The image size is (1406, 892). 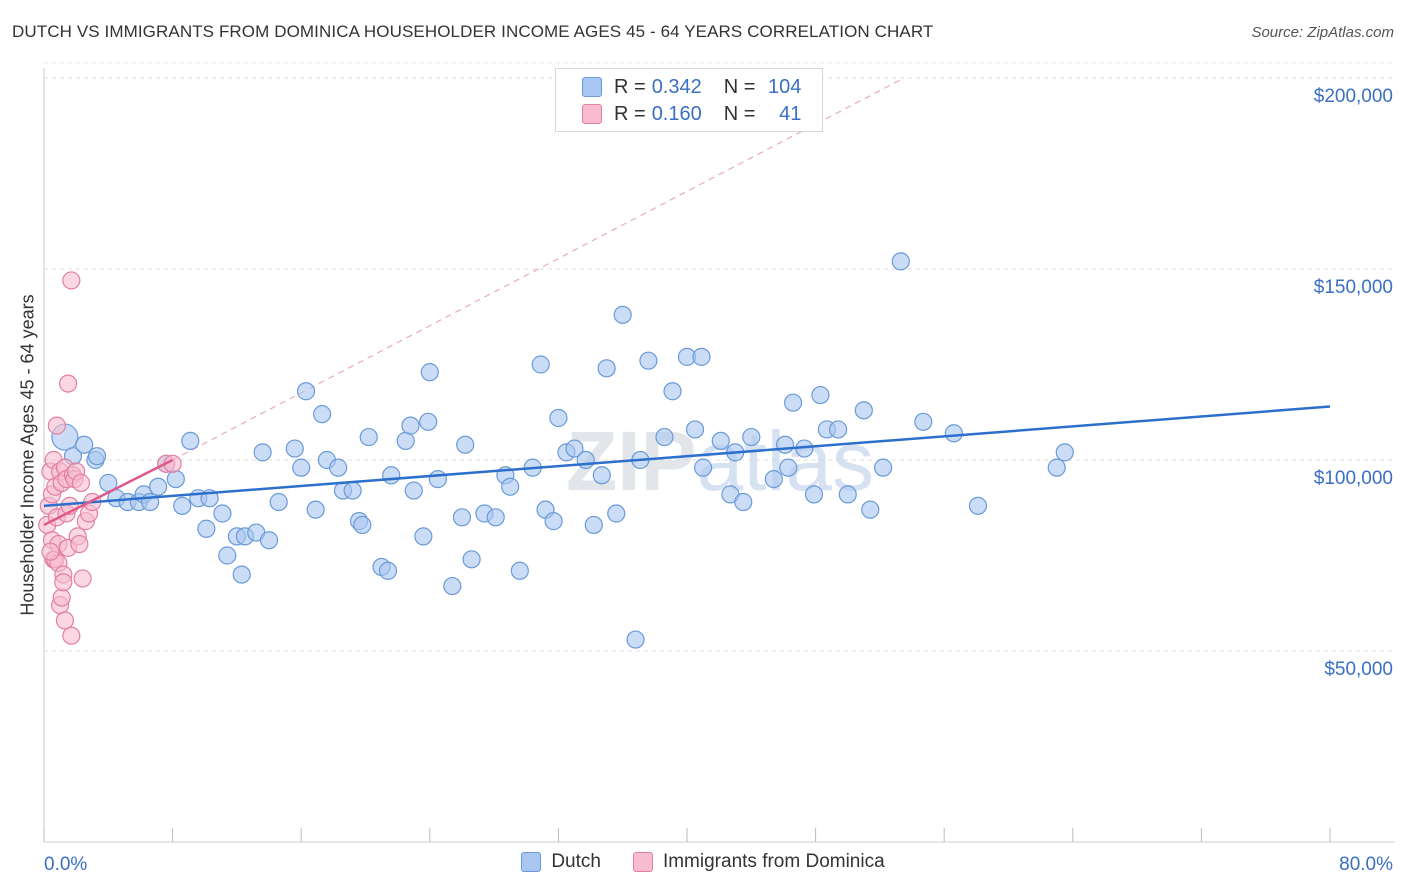 I want to click on trend-line-dominica, so click(x=108, y=492).